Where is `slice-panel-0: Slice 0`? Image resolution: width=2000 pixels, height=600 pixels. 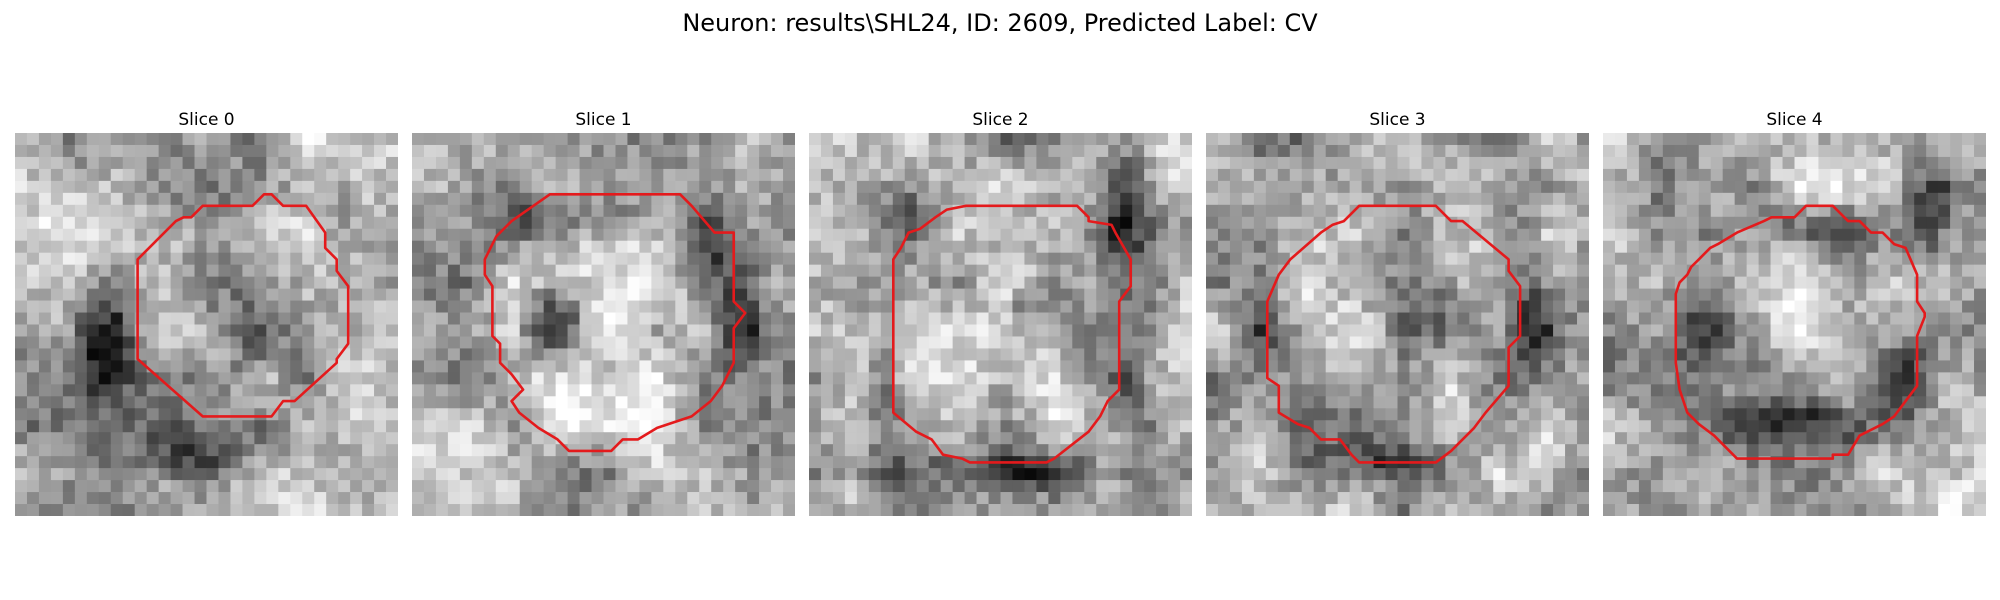
slice-panel-0: Slice 0 is located at coordinates (206, 312).